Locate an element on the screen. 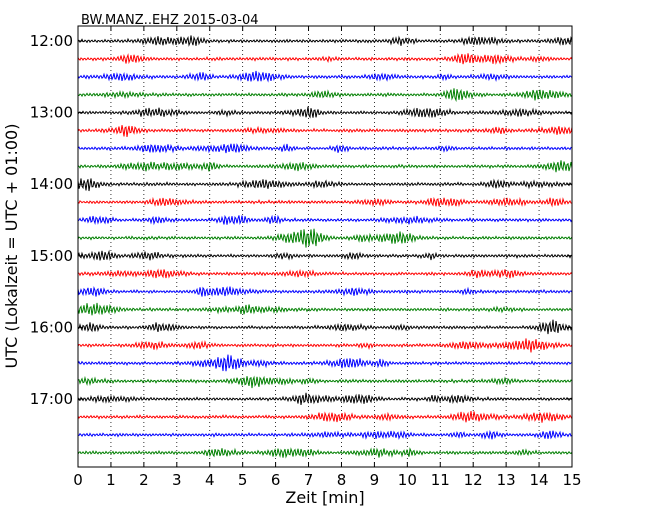  x-tick-label: 8 is located at coordinates (342, 480).